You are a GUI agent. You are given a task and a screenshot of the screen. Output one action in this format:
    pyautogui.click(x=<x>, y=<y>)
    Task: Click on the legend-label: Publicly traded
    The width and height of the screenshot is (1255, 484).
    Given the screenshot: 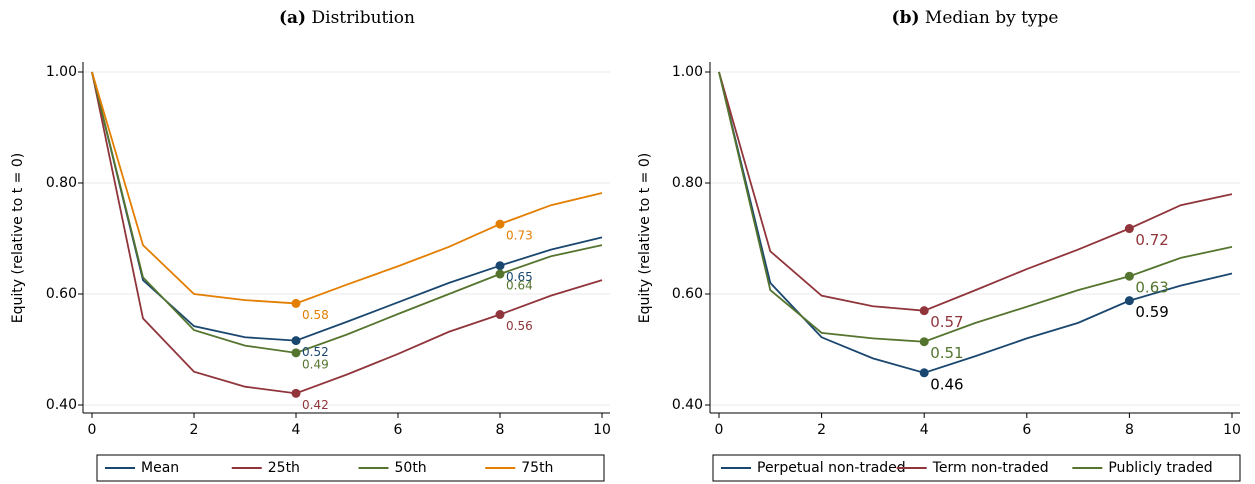 What is the action you would take?
    pyautogui.click(x=1160, y=468)
    